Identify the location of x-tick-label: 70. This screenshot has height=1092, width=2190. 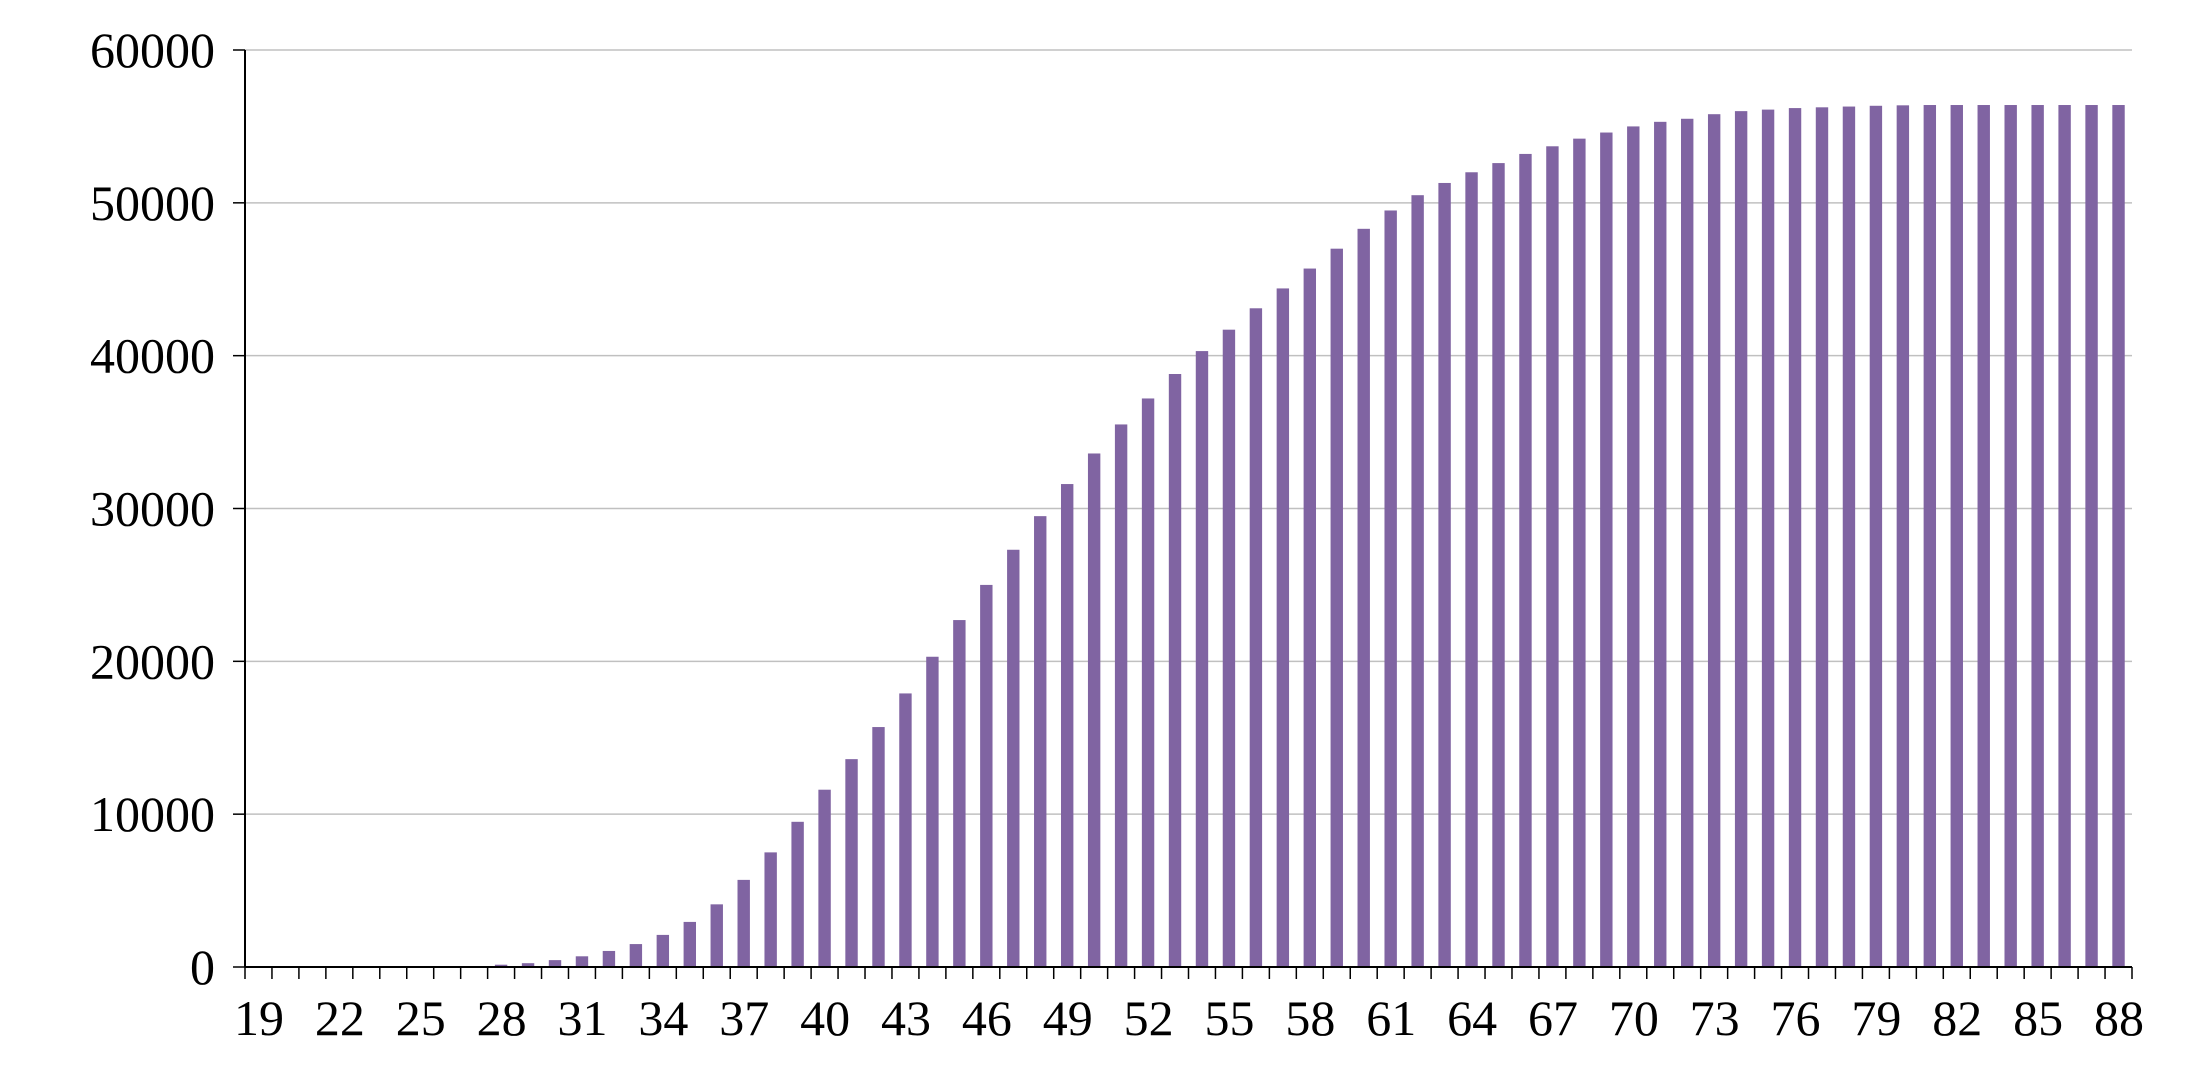
(1634, 1018).